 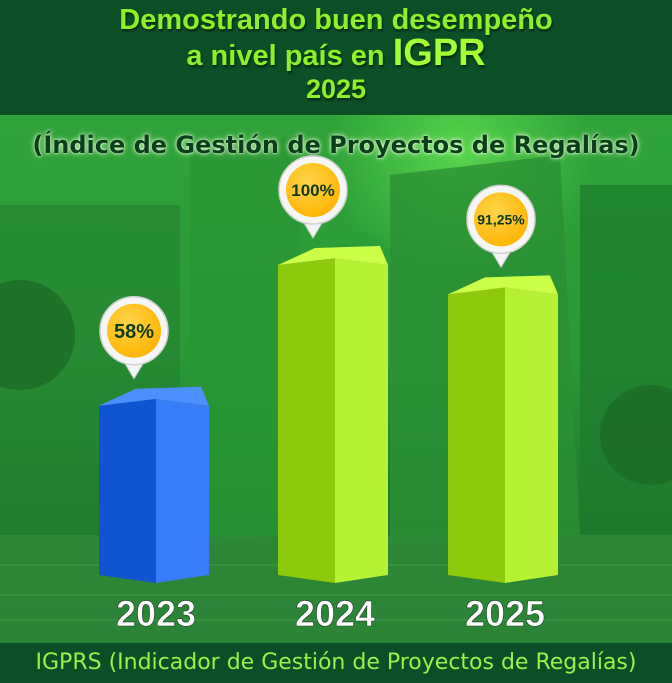 I want to click on value-badge-2023: 58%, so click(x=134, y=337).